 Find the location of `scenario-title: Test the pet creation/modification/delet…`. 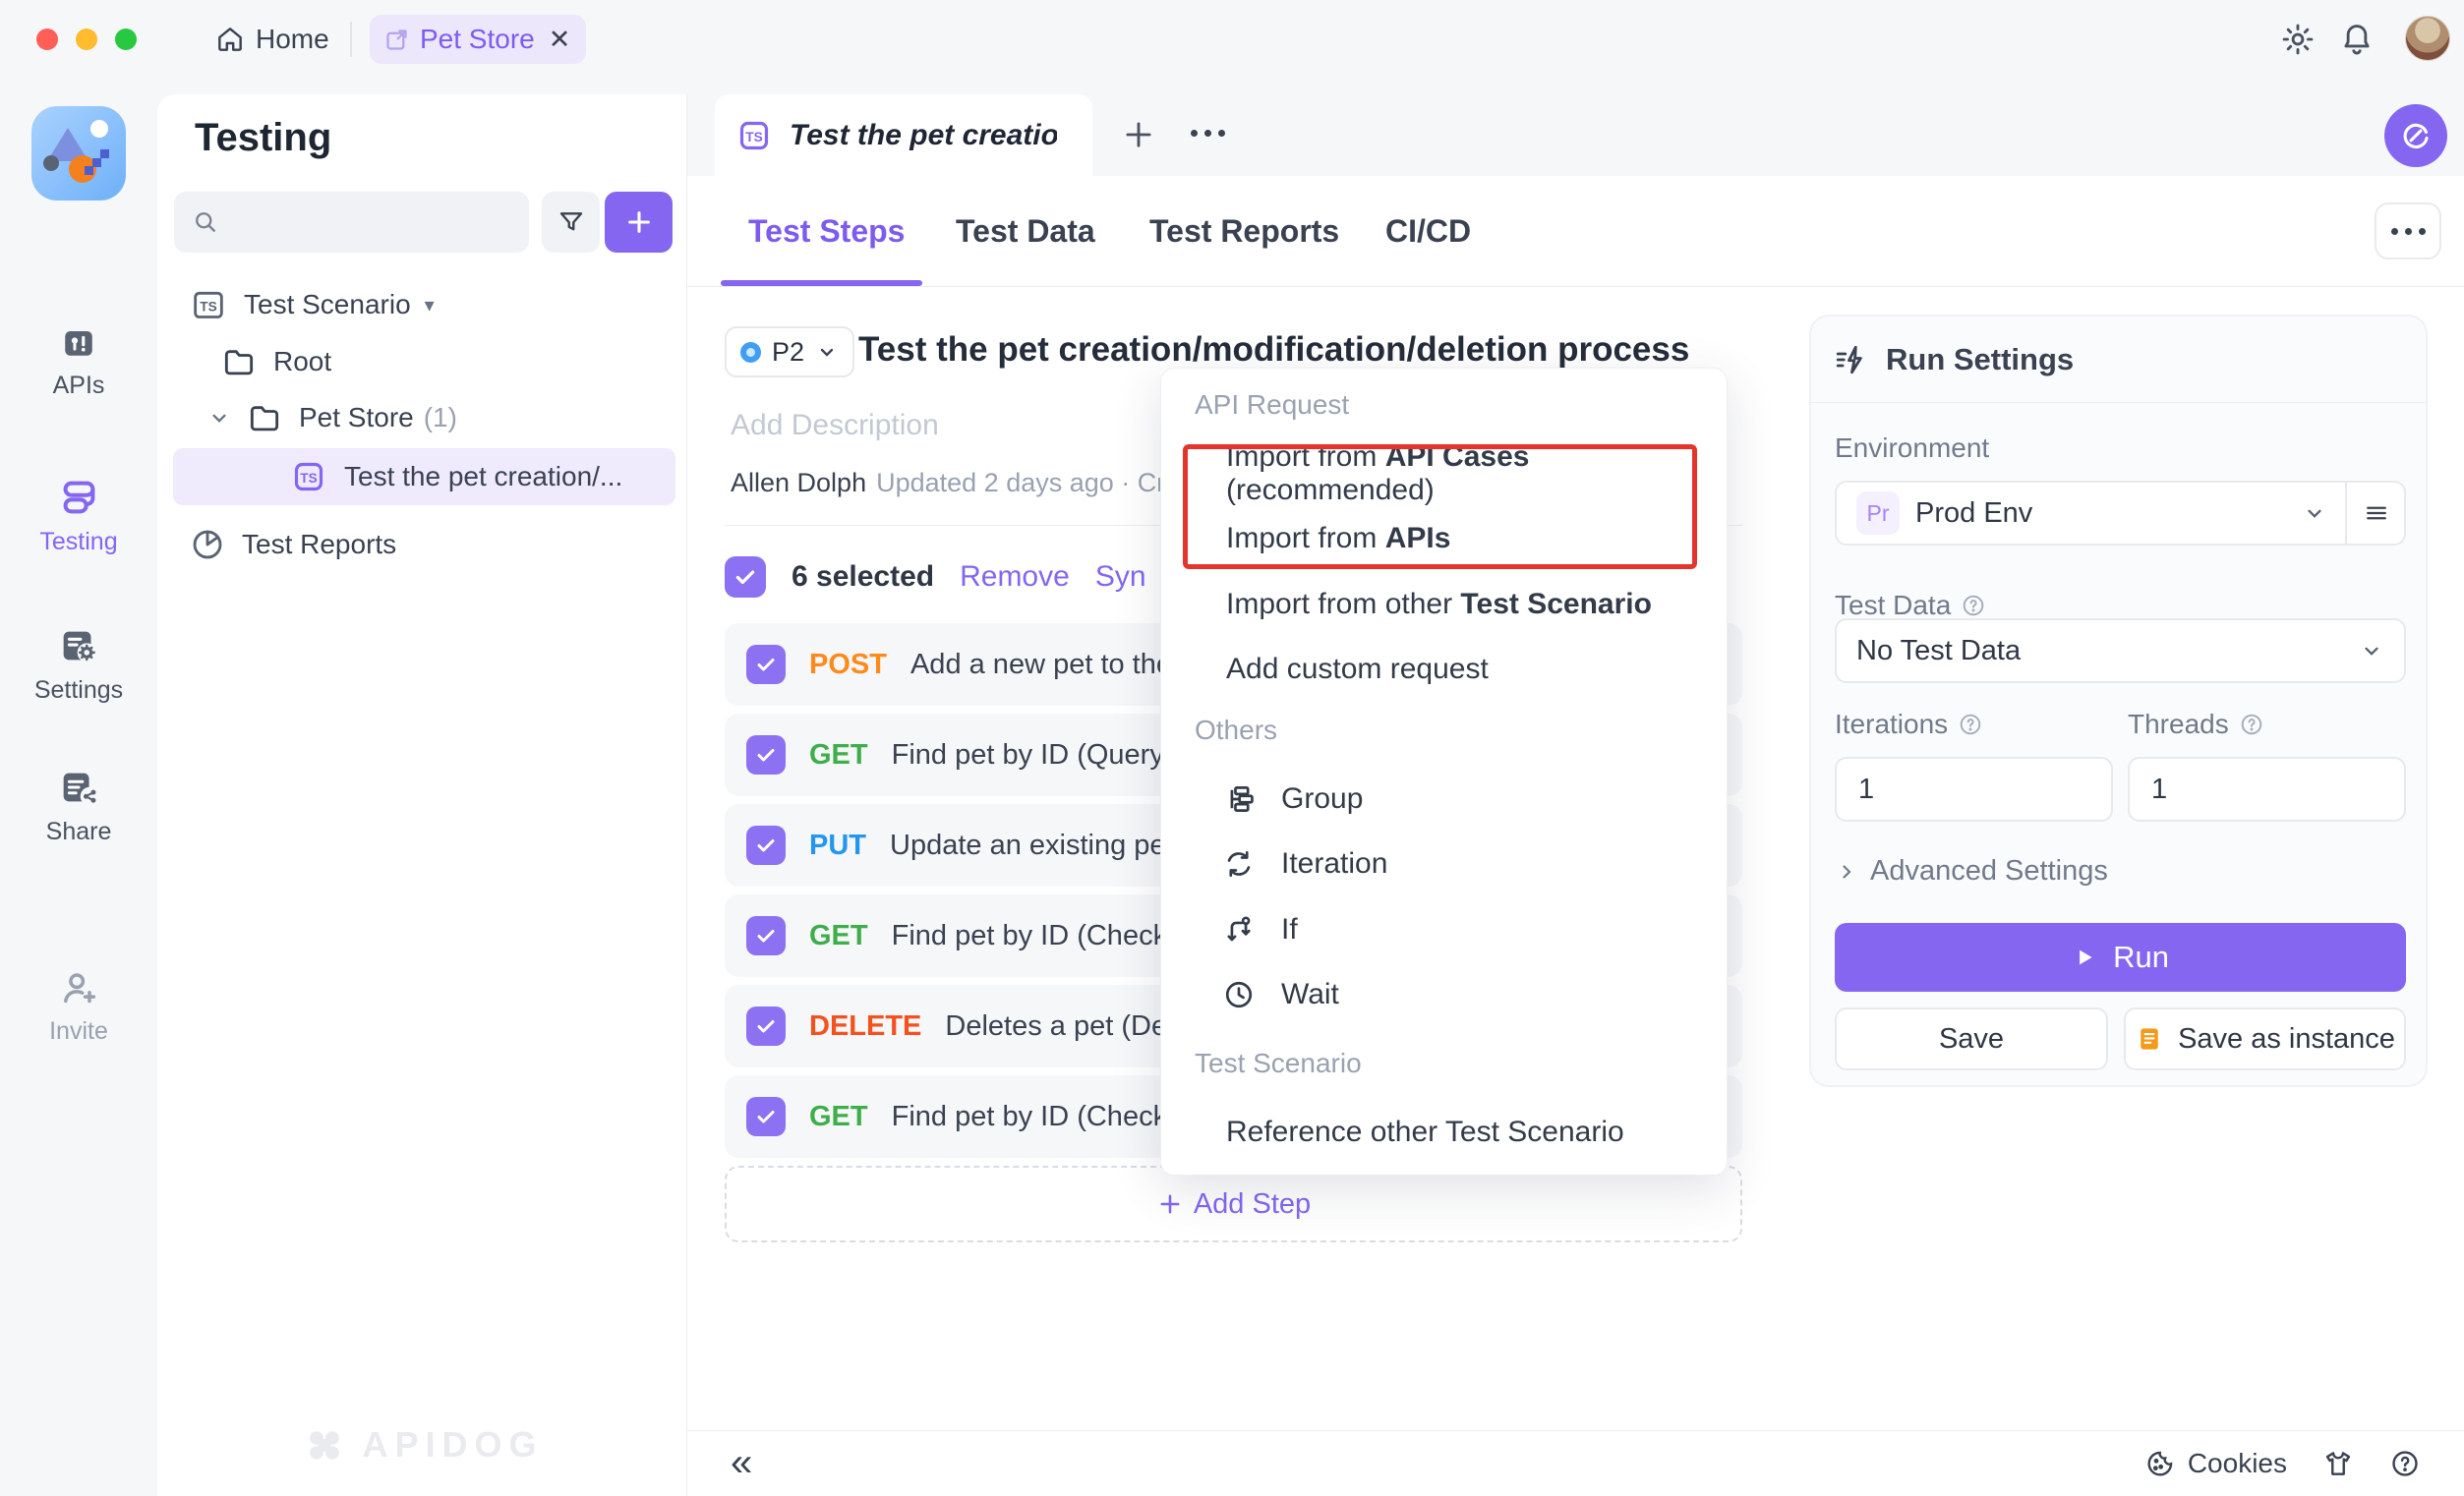

scenario-title: Test the pet creation/modification/delet… is located at coordinates (1274, 349).